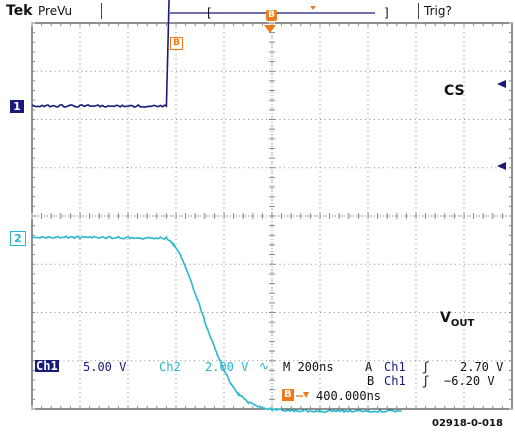 The height and width of the screenshot is (436, 515). What do you see at coordinates (467, 424) in the screenshot?
I see `figure-code: 02918-0-018` at bounding box center [467, 424].